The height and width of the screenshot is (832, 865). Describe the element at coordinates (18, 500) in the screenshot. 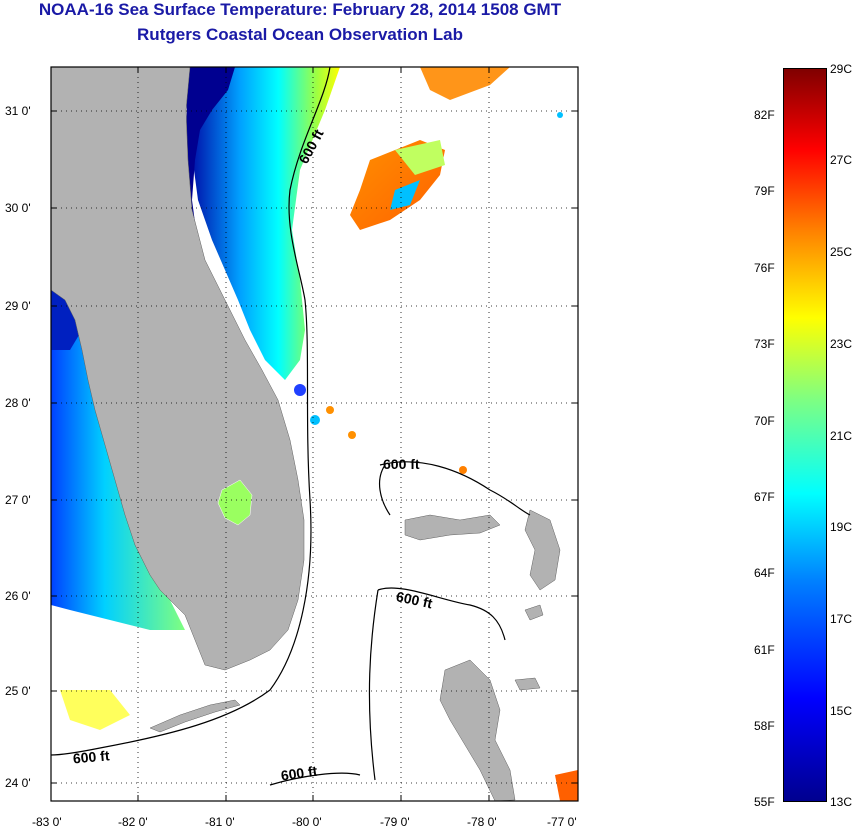

I see `lat-label: 27 0'` at that location.